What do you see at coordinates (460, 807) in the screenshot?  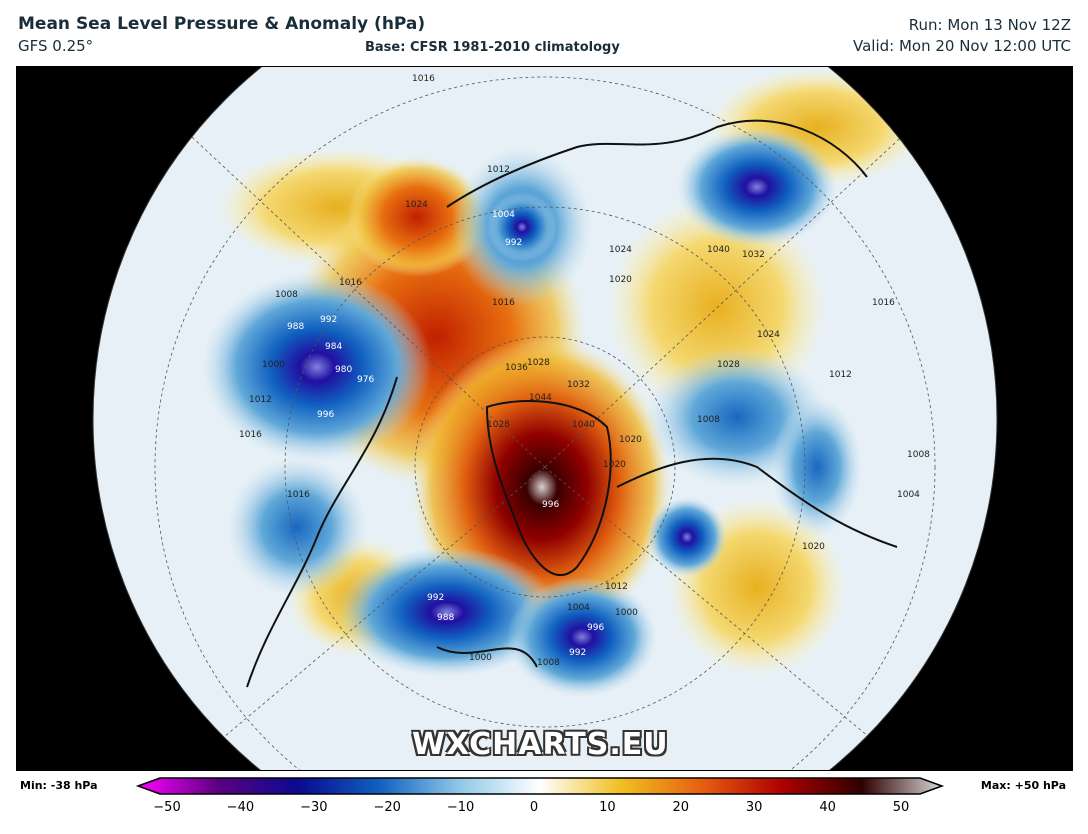 I see `colorbar-tick-label: −10` at bounding box center [460, 807].